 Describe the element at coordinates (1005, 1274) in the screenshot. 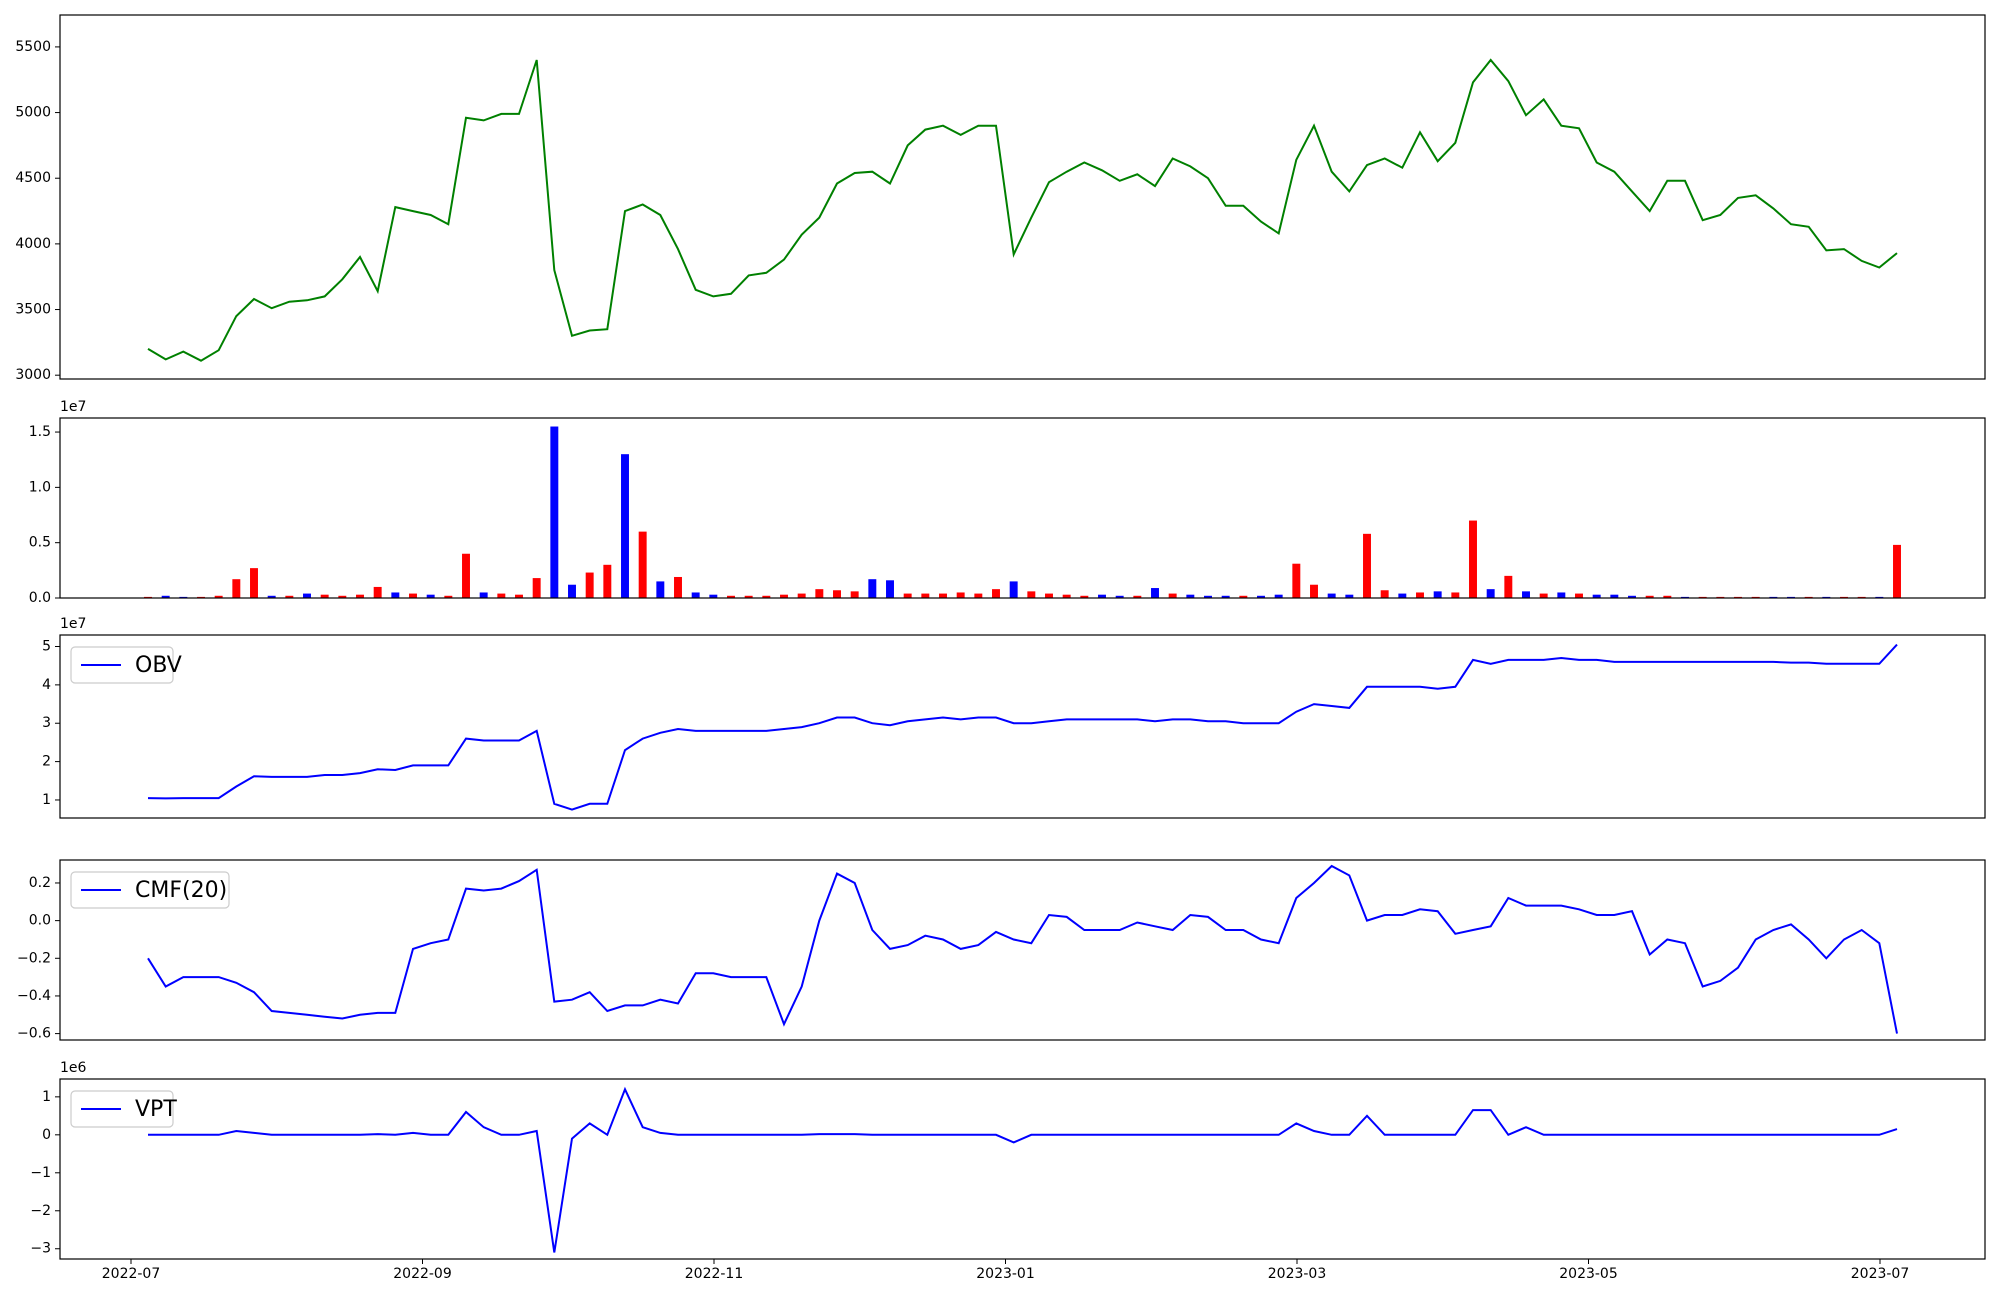

I see `x-tick-label: 2023-01` at that location.